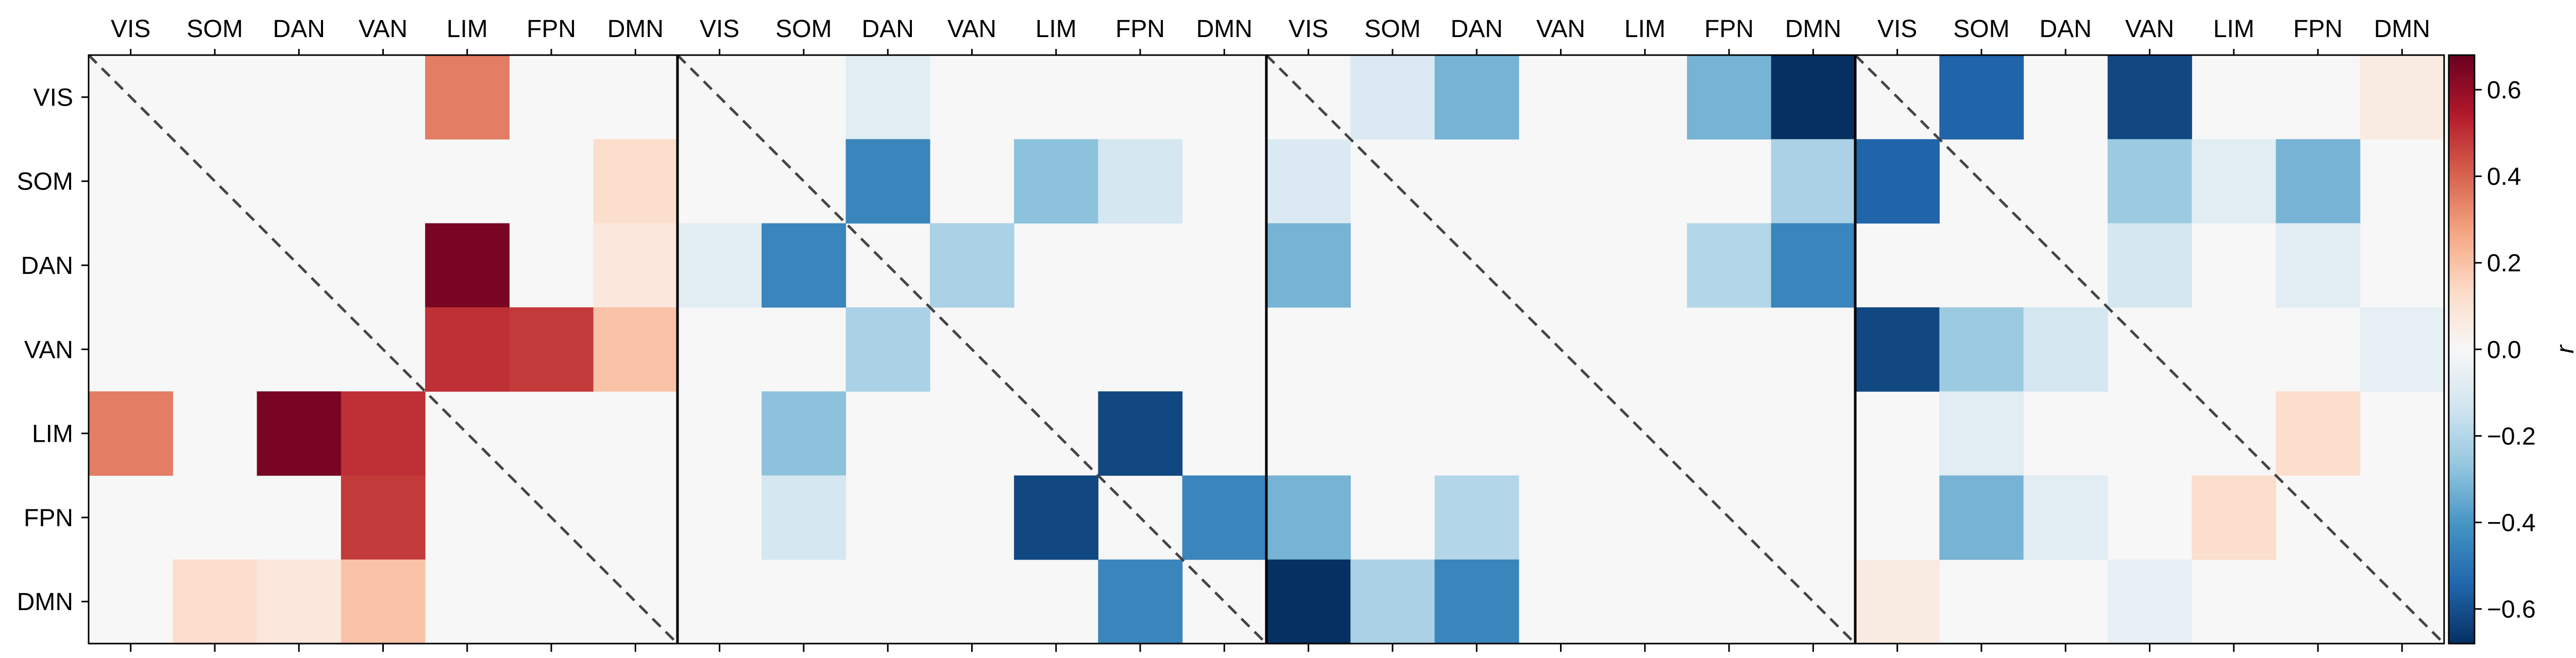  I want to click on cell-p1-VIS-LIM, so click(467, 97).